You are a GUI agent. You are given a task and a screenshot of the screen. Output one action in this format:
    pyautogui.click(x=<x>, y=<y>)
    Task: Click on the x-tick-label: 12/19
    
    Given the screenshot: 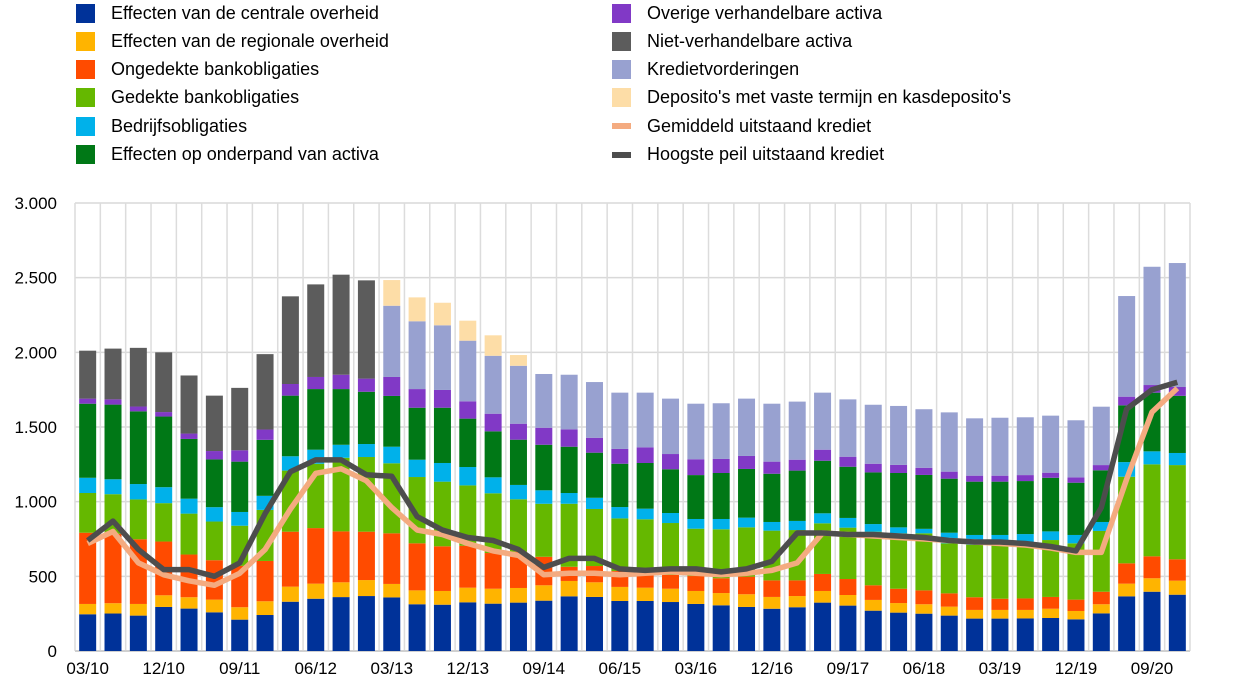 What is the action you would take?
    pyautogui.click(x=1076, y=668)
    